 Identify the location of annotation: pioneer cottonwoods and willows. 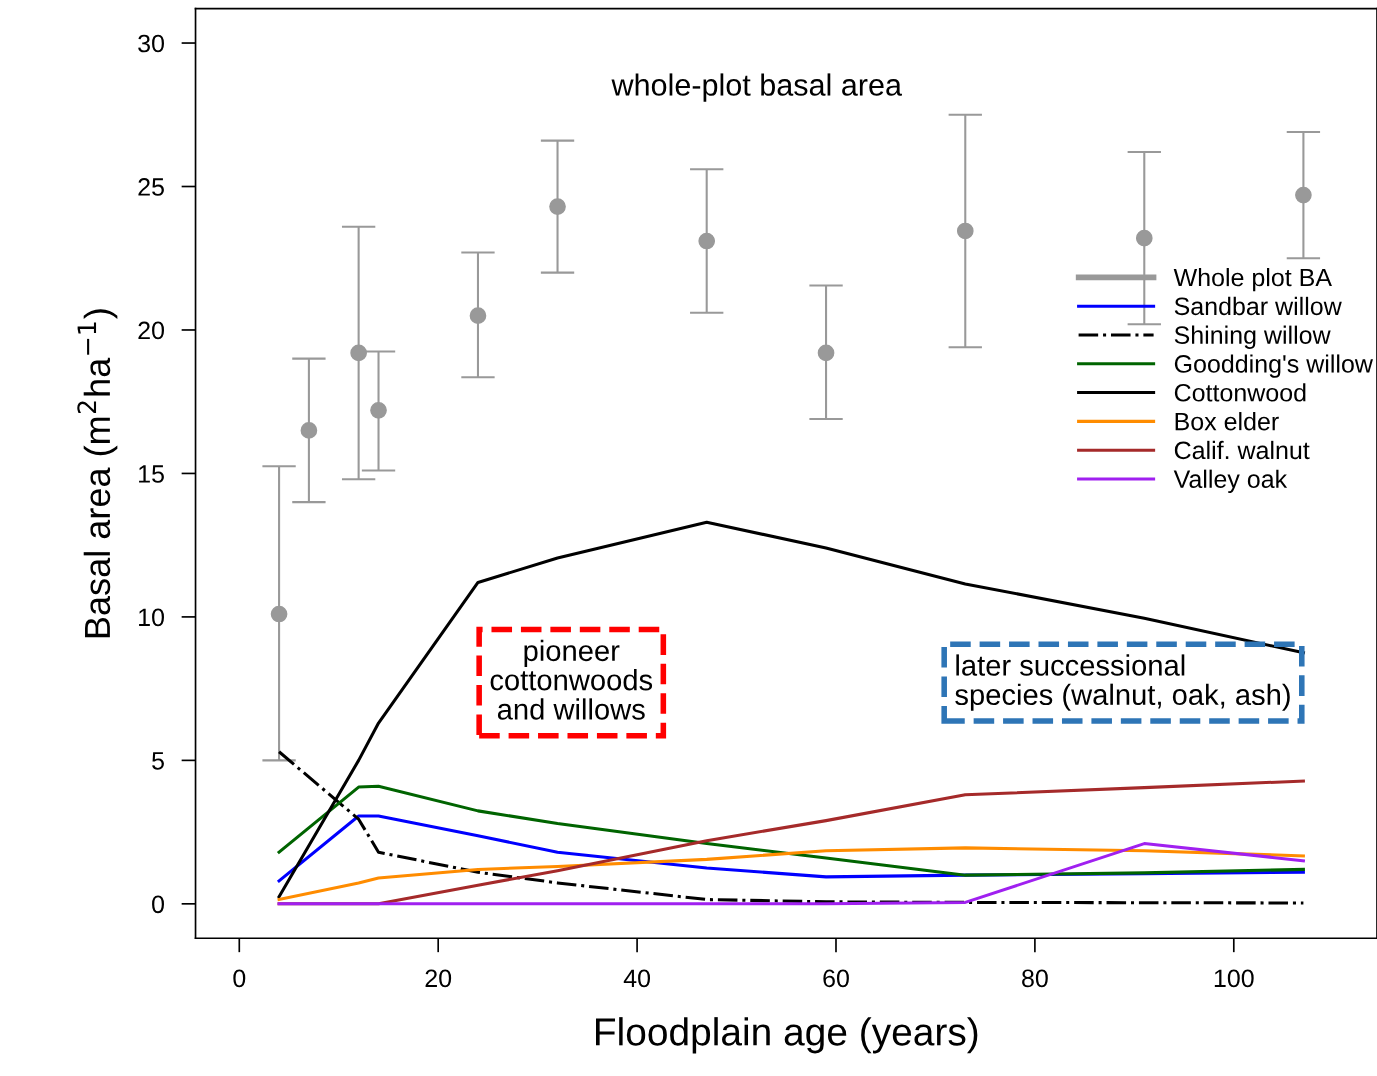
(571, 679).